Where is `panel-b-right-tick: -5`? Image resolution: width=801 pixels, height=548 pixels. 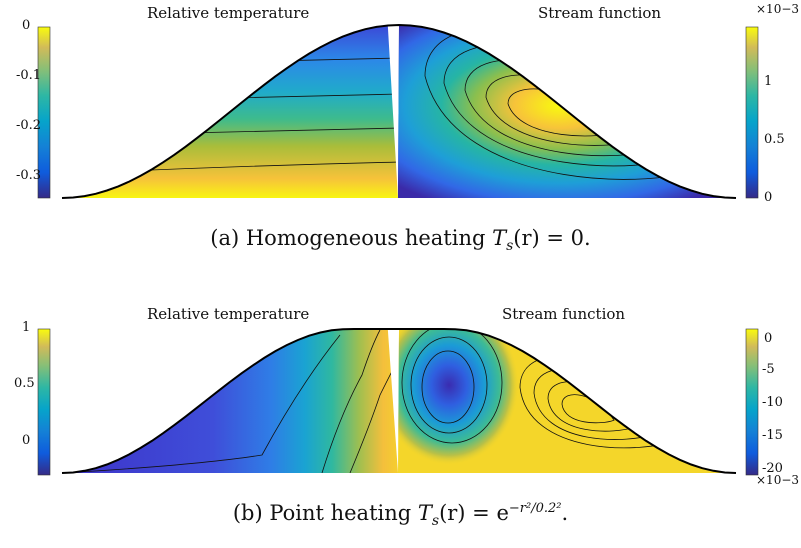
panel-b-right-tick: -5 is located at coordinates (768, 369).